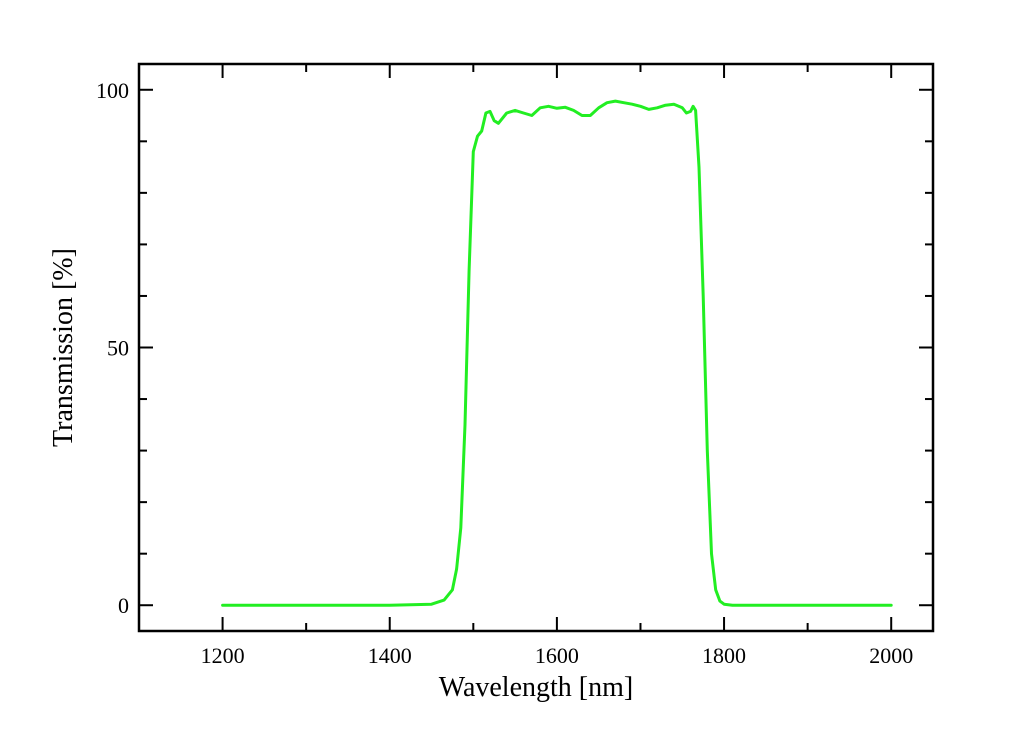 This screenshot has height=733, width=1024. What do you see at coordinates (112, 90) in the screenshot?
I see `y-tick-label: 100` at bounding box center [112, 90].